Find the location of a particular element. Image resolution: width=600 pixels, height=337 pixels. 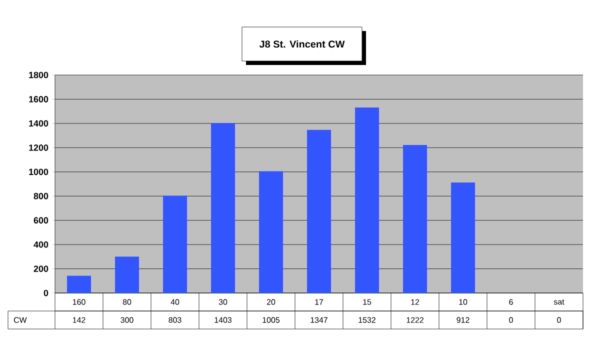

chart-title: J8 St. Vincent CW is located at coordinates (302, 44).